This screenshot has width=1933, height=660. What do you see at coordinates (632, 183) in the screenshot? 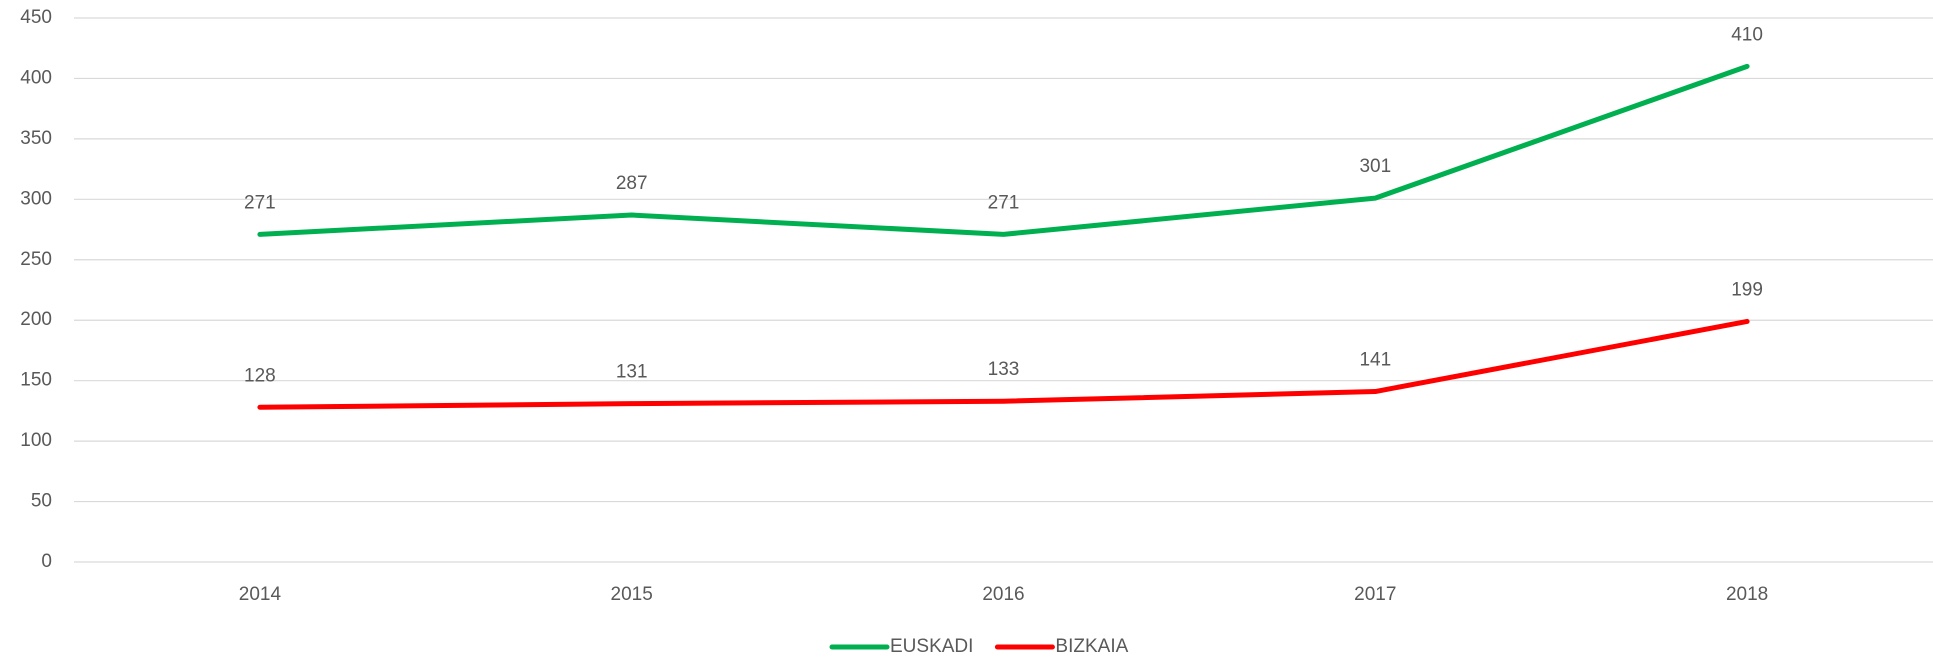
I see `data-label: 287` at bounding box center [632, 183].